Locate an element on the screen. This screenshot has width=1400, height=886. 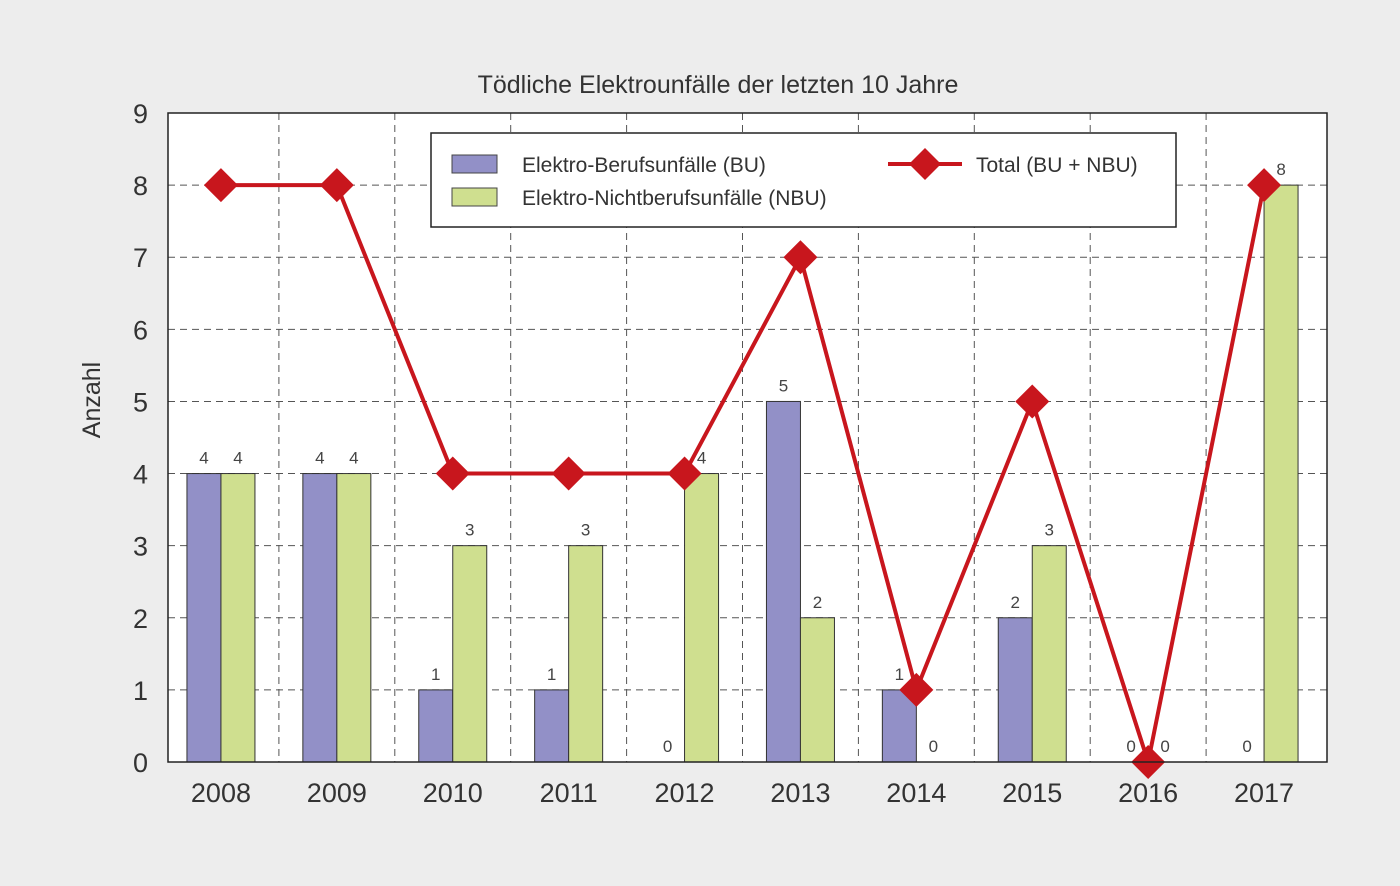
bar-value-label: 8 is located at coordinates (1280, 169).